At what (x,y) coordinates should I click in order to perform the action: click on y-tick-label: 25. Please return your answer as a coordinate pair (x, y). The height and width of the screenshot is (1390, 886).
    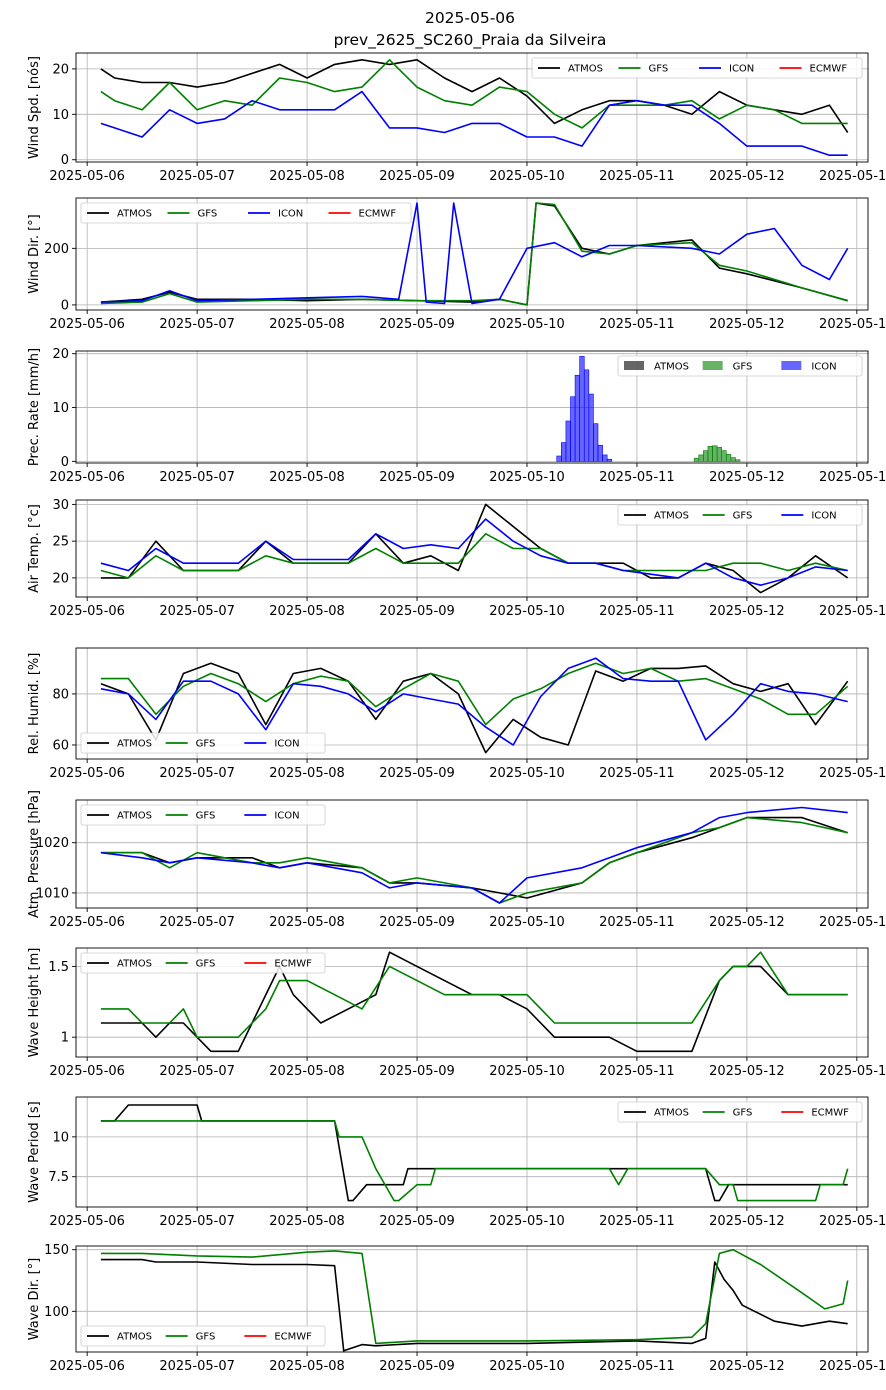
    Looking at the image, I should click on (60, 542).